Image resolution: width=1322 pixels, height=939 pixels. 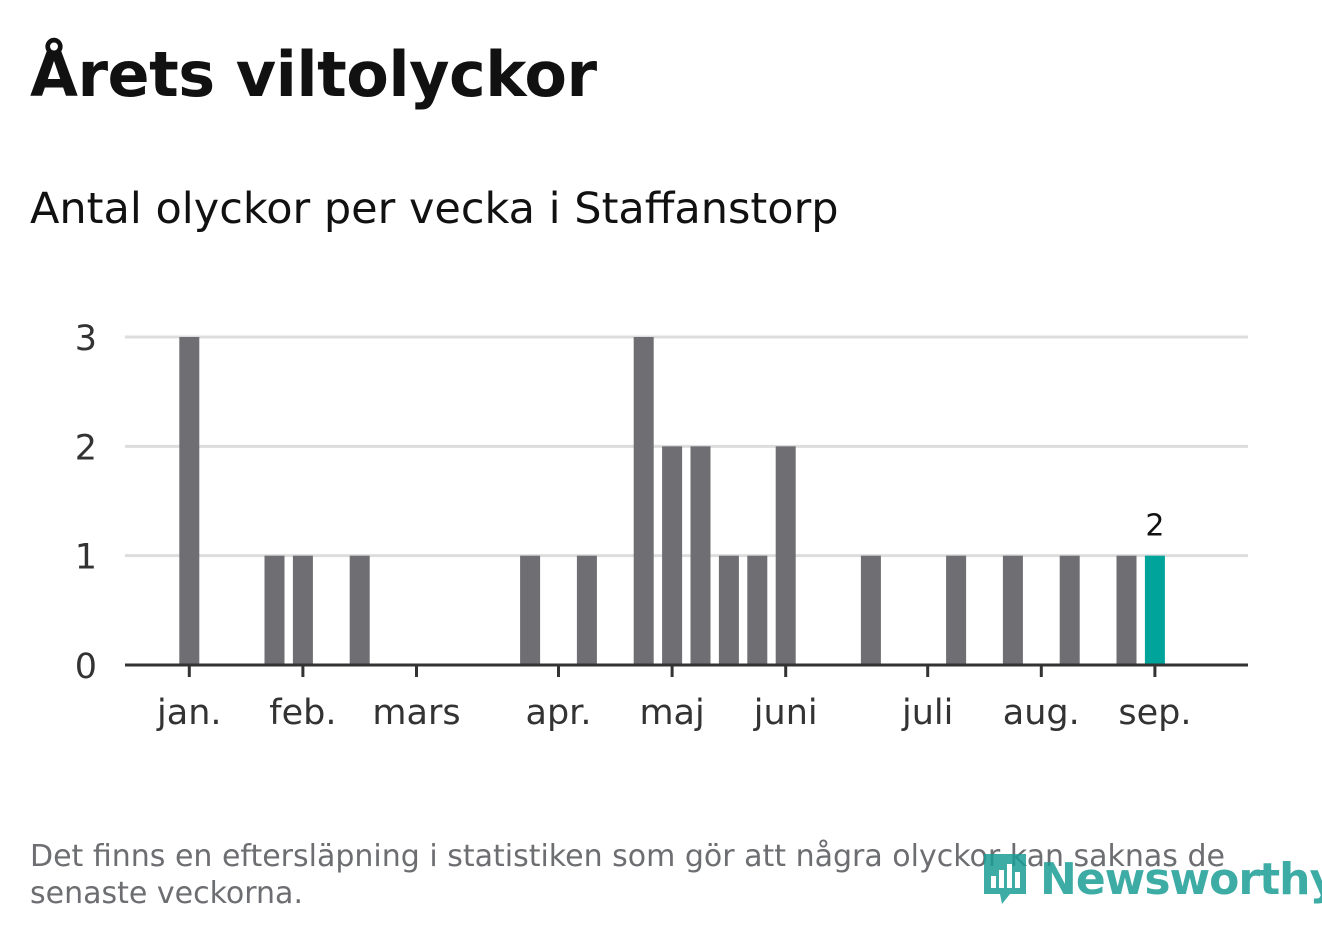 I want to click on newsworthy-logo: Newsworthy, so click(x=1151, y=879).